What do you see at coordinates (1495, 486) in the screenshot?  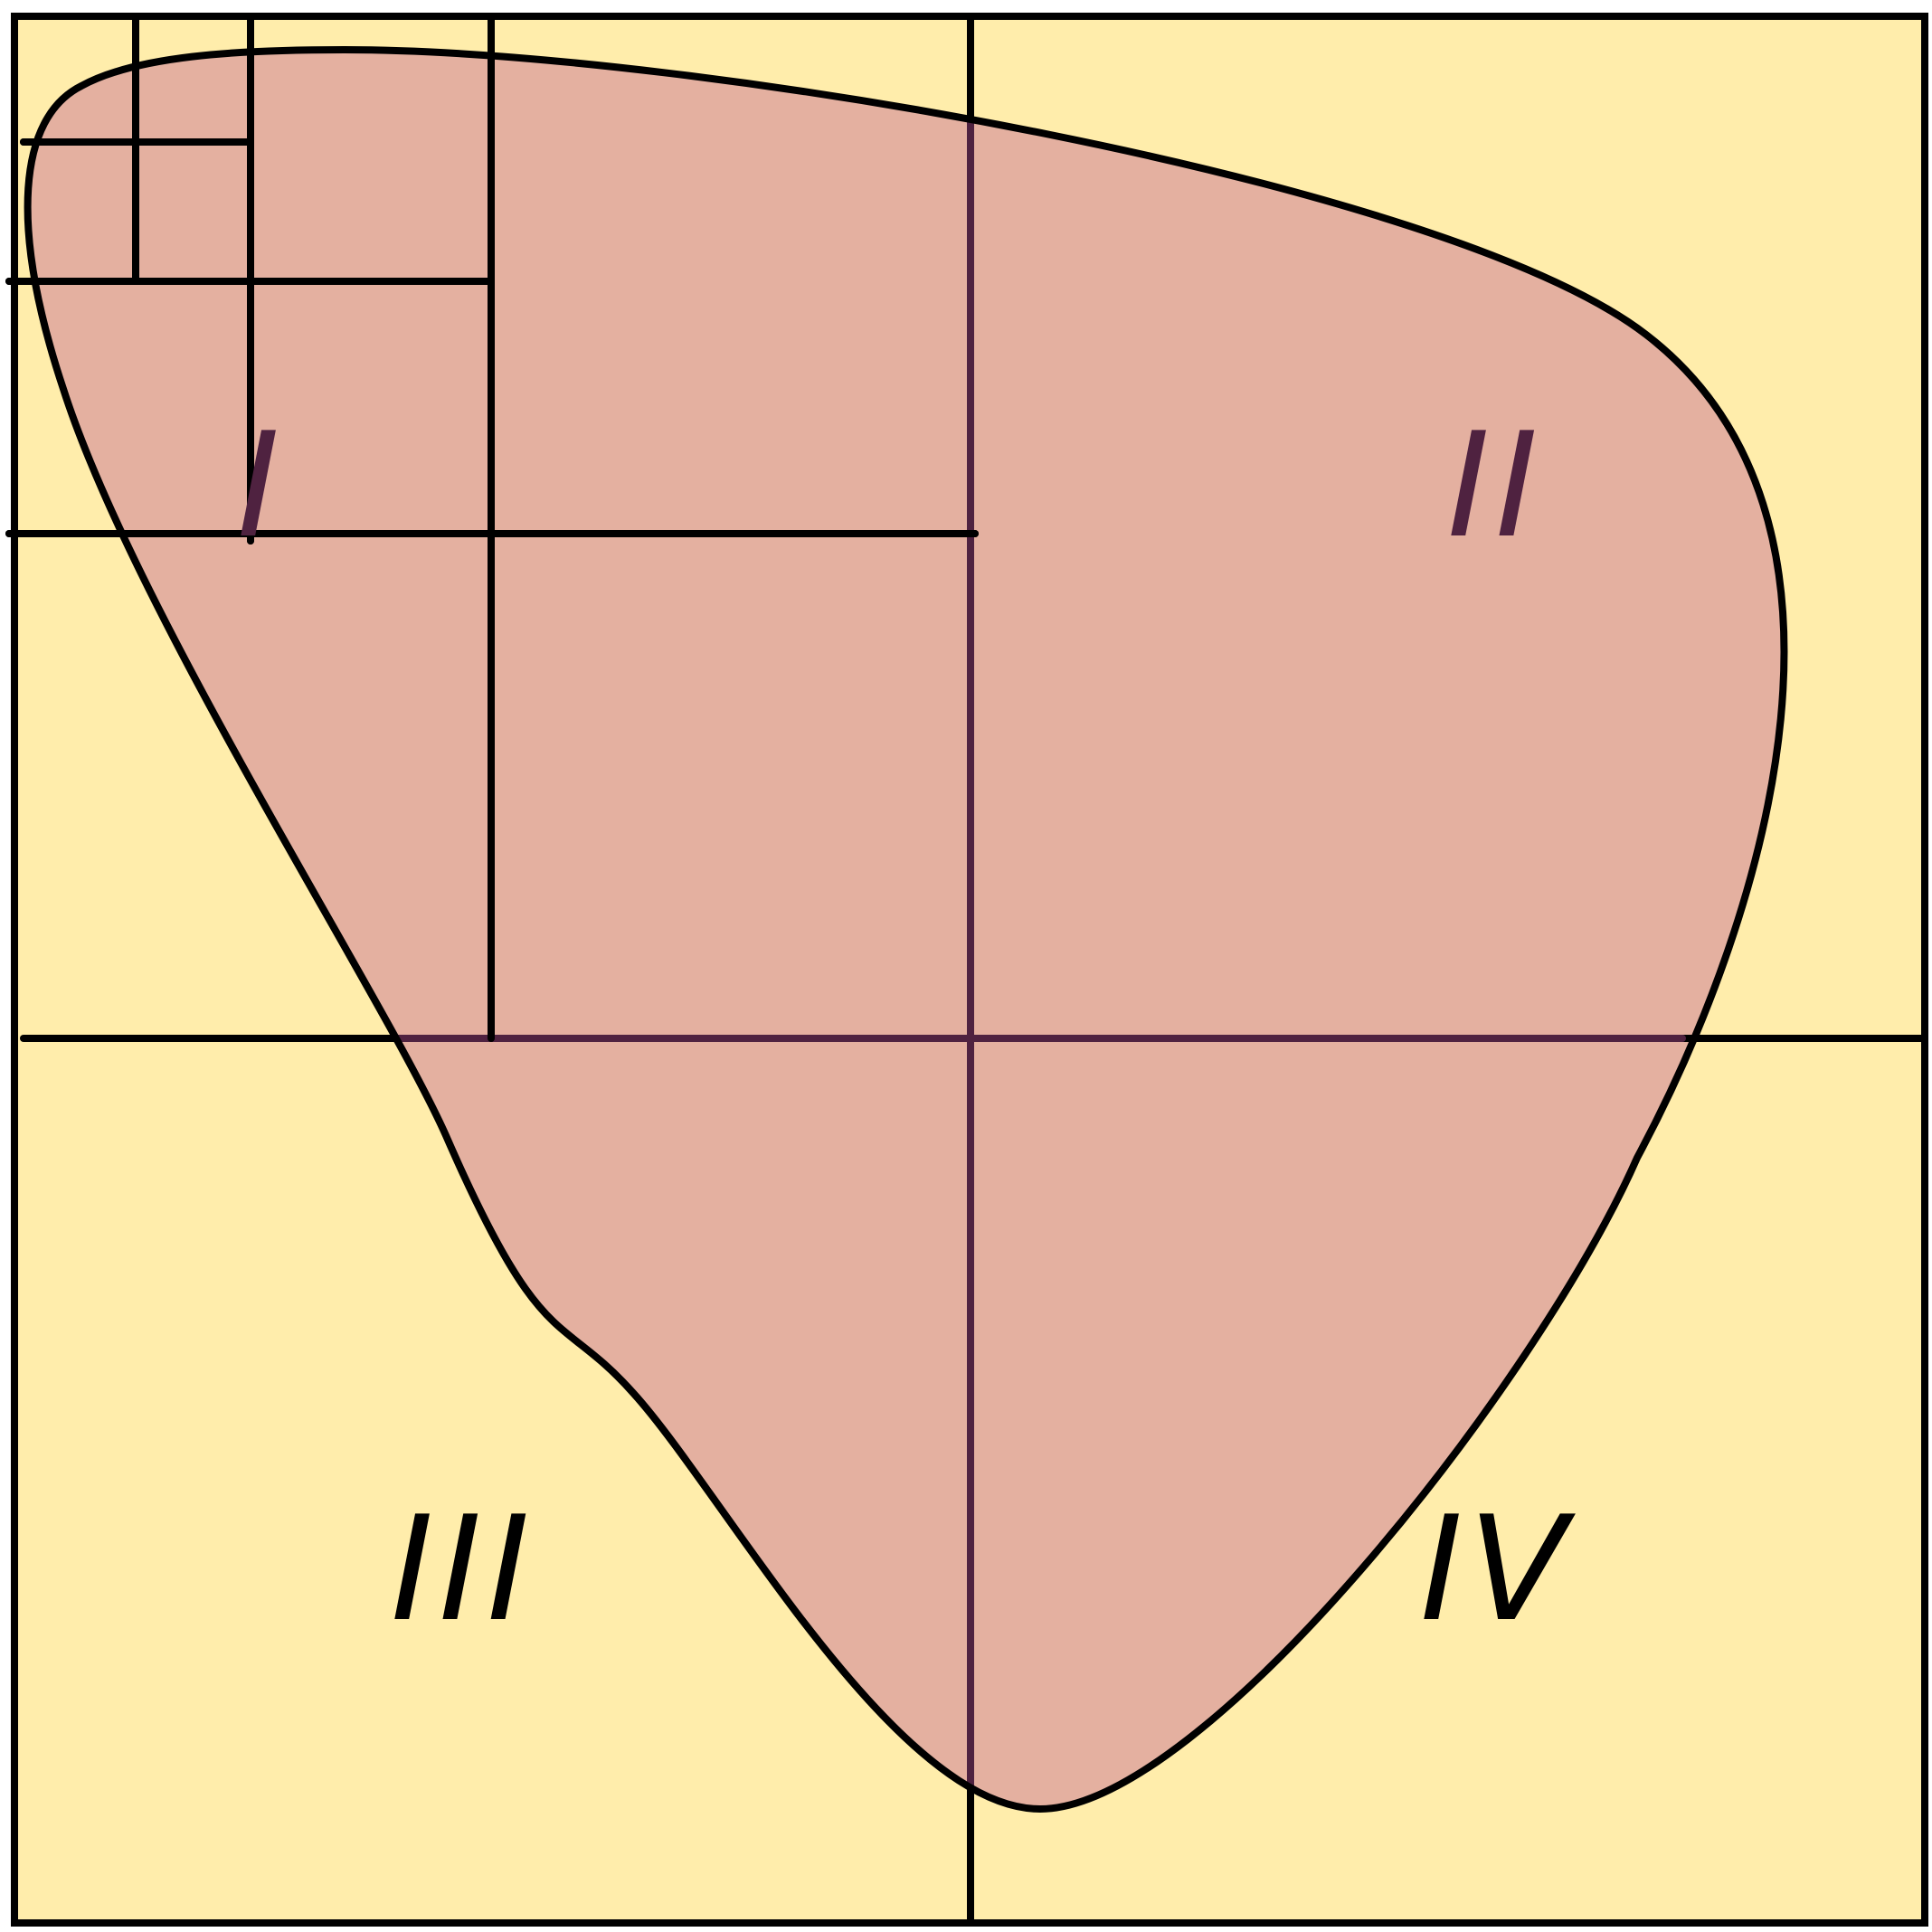 I see `region-label-2: II` at bounding box center [1495, 486].